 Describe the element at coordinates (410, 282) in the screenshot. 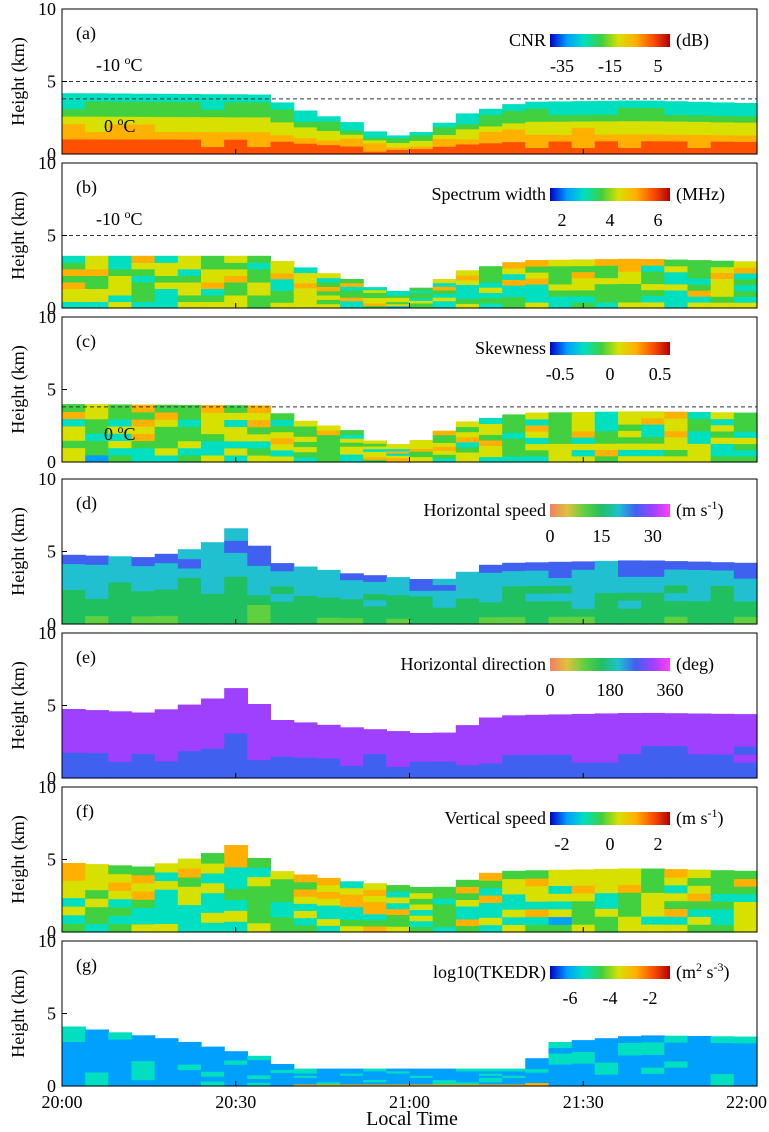

I see `heatmap-field` at that location.